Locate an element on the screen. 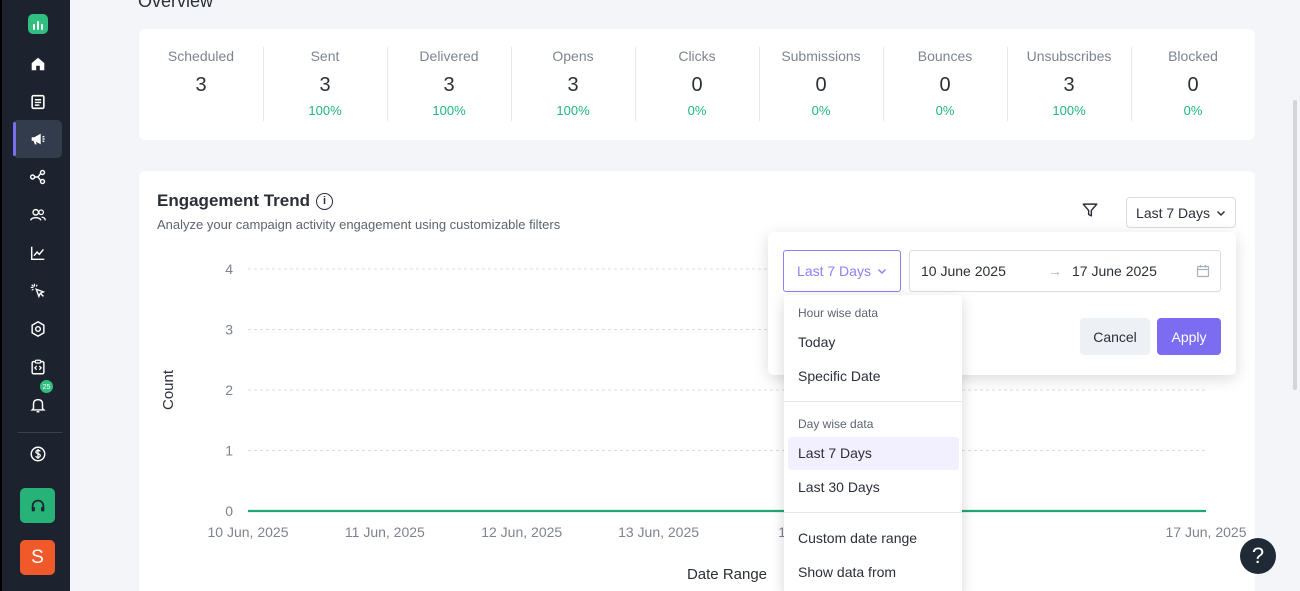 This screenshot has width=1300, height=591. stat-scheduled: Scheduled 3 is located at coordinates (201, 84).